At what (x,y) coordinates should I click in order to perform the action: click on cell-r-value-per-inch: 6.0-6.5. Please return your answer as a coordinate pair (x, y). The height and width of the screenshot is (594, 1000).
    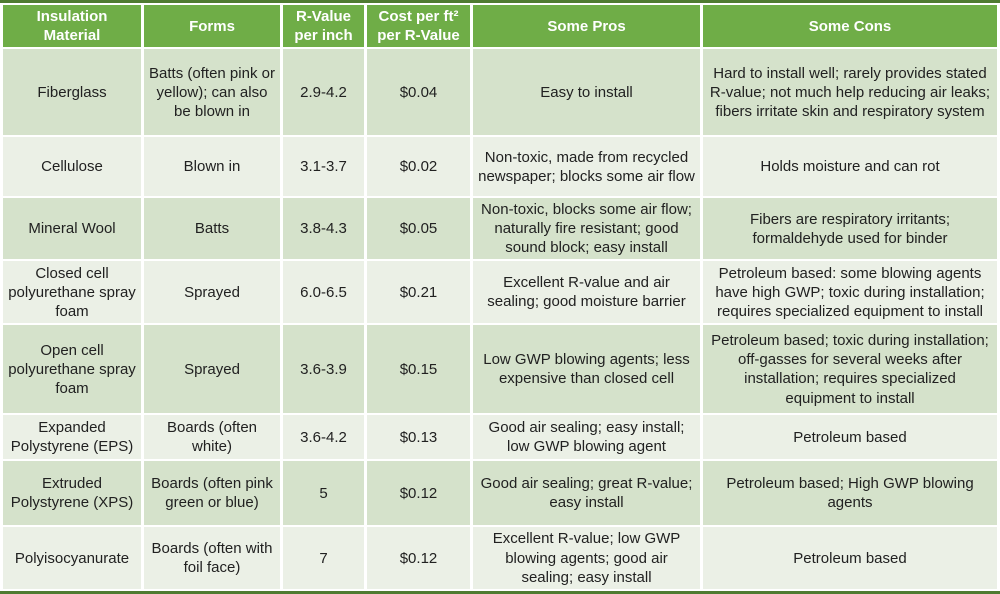
    Looking at the image, I should click on (323, 292).